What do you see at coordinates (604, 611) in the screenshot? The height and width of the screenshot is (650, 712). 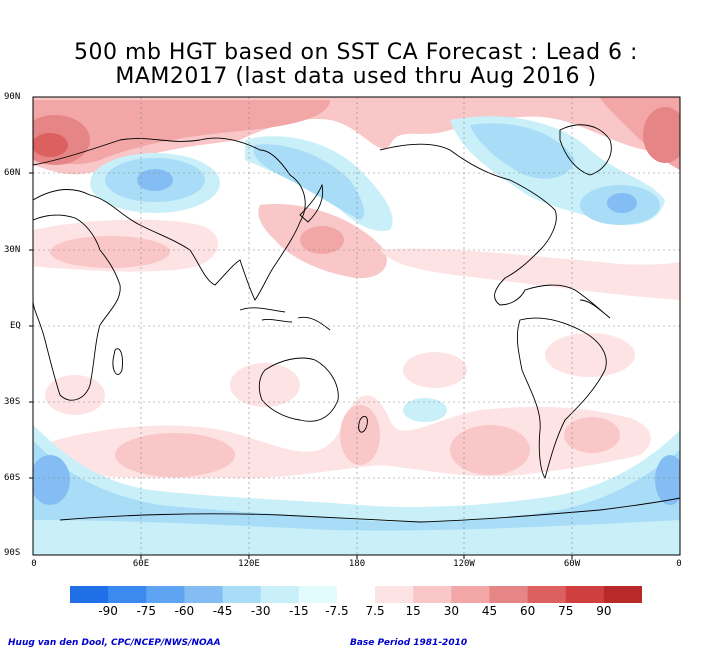 I see `legend-level-label: 90` at bounding box center [604, 611].